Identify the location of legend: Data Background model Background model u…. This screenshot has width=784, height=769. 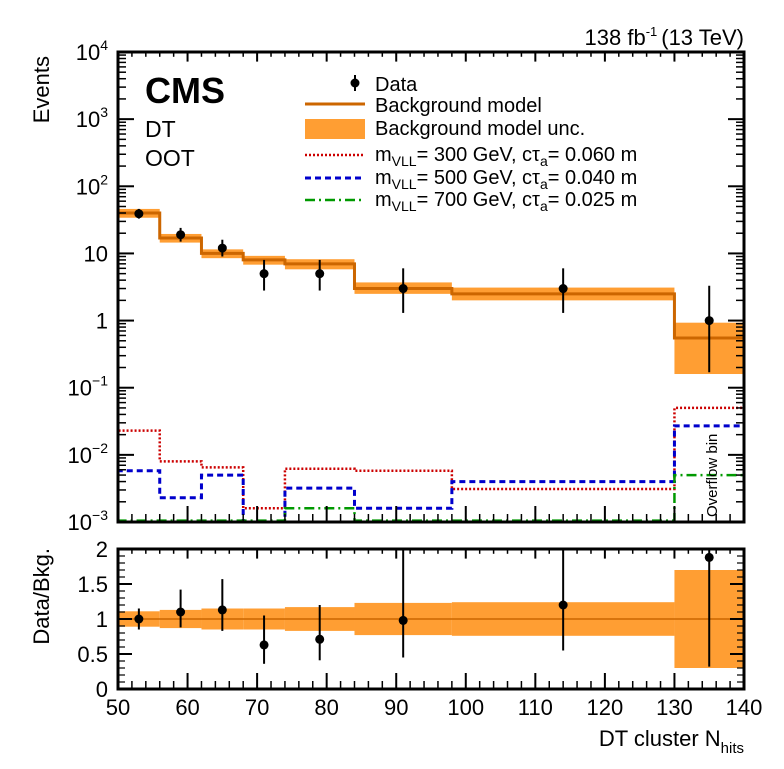
(471, 144).